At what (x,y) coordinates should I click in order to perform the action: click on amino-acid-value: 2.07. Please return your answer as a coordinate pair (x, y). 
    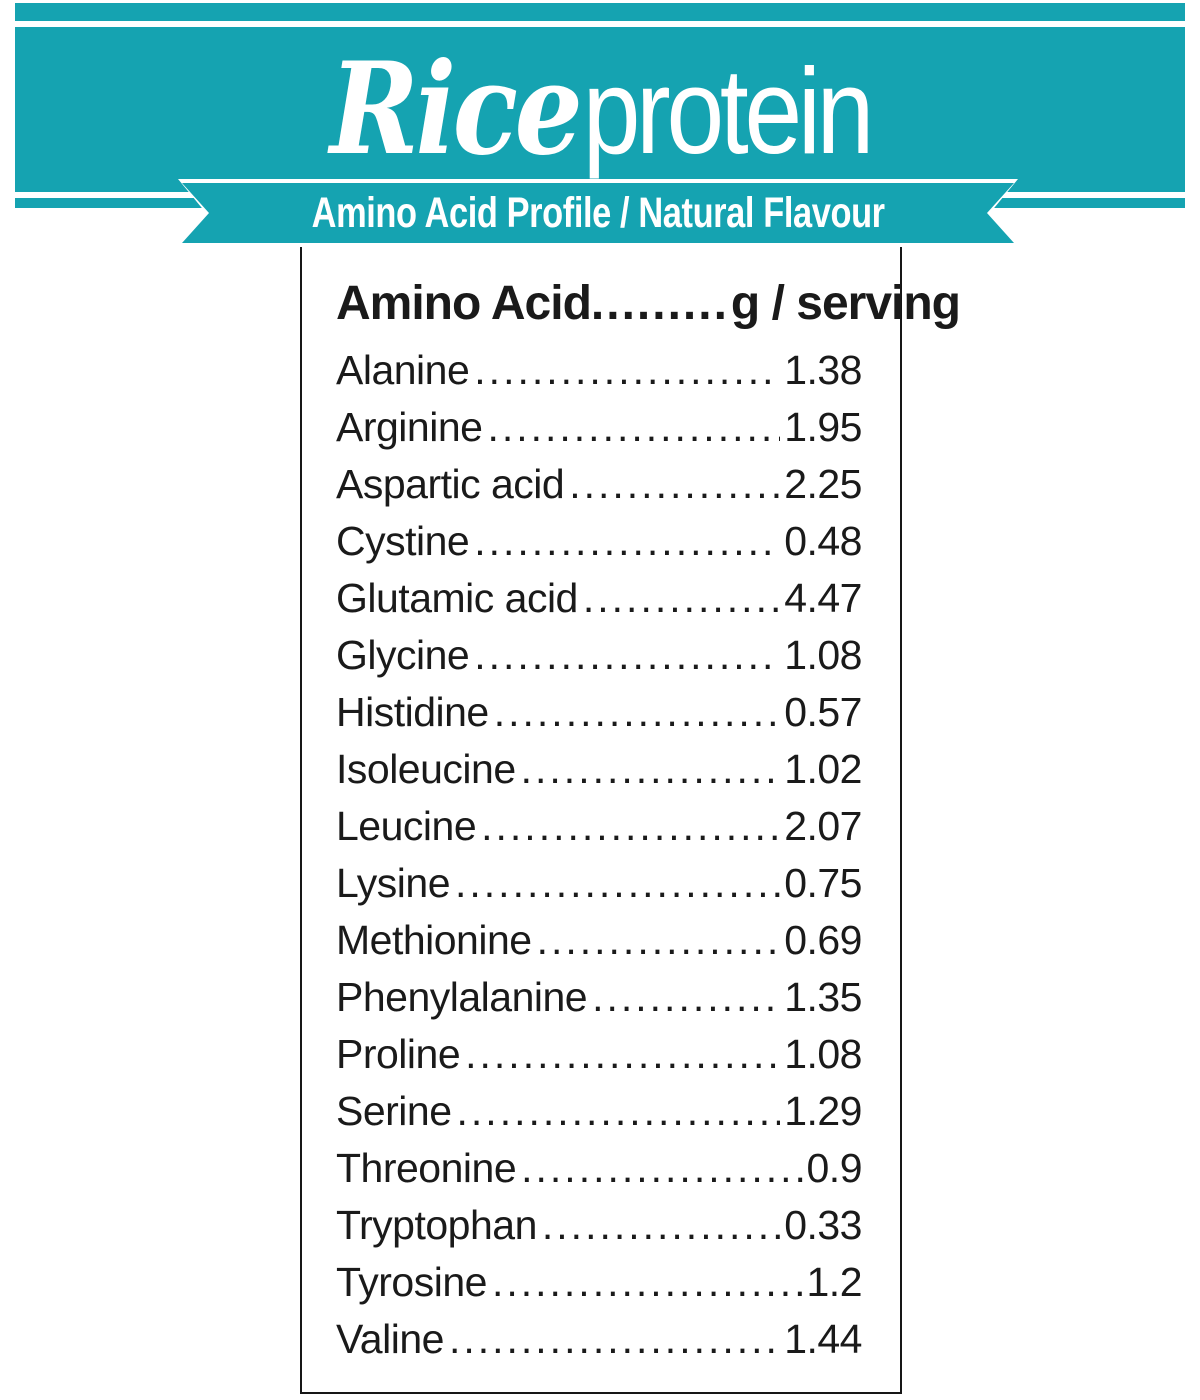
    Looking at the image, I should click on (823, 826).